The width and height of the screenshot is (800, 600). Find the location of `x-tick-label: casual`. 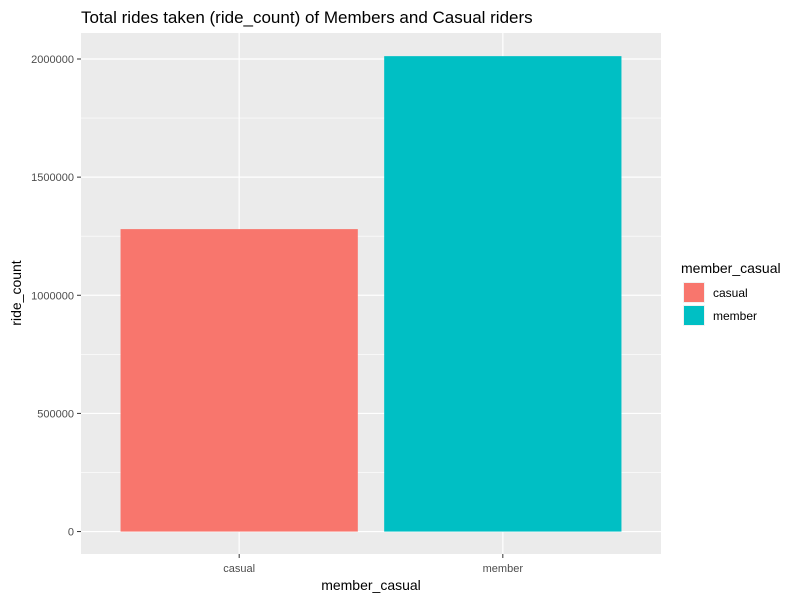

x-tick-label: casual is located at coordinates (239, 569).